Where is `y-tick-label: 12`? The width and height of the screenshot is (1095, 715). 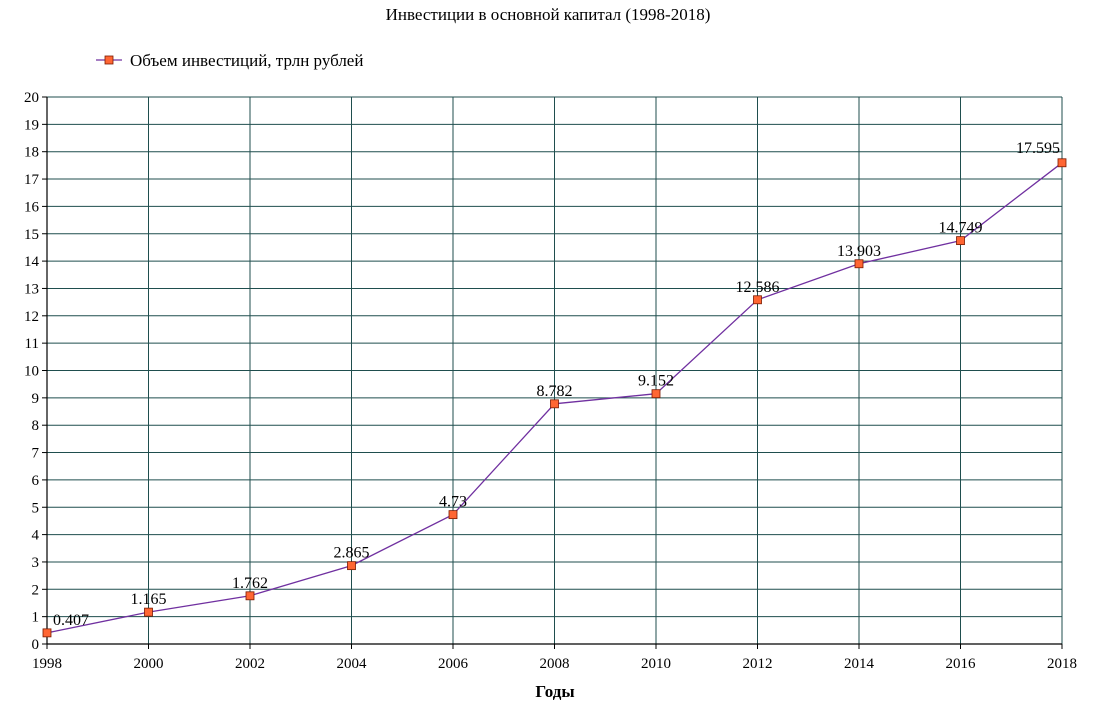
y-tick-label: 12 is located at coordinates (31, 317).